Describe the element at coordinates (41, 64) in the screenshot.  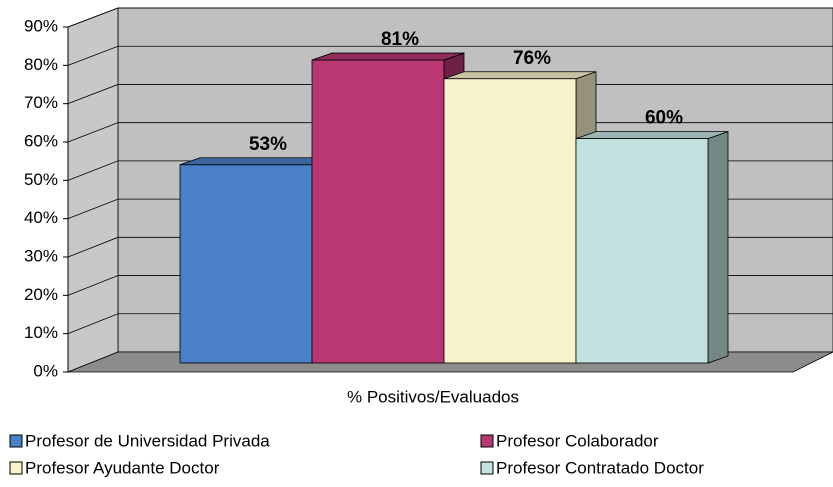
I see `y-tick-label: 80%` at that location.